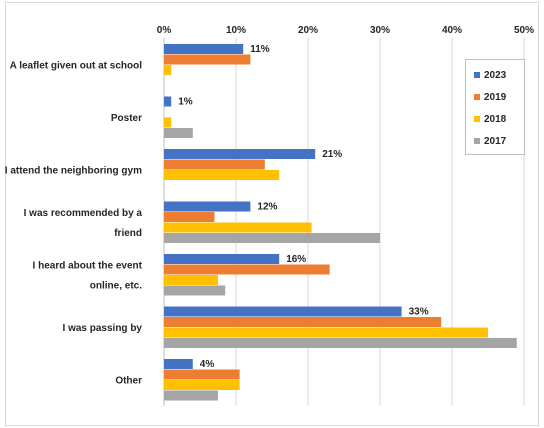 This screenshot has height=428, width=544. I want to click on category-label: I was recommended by a, so click(83, 213).